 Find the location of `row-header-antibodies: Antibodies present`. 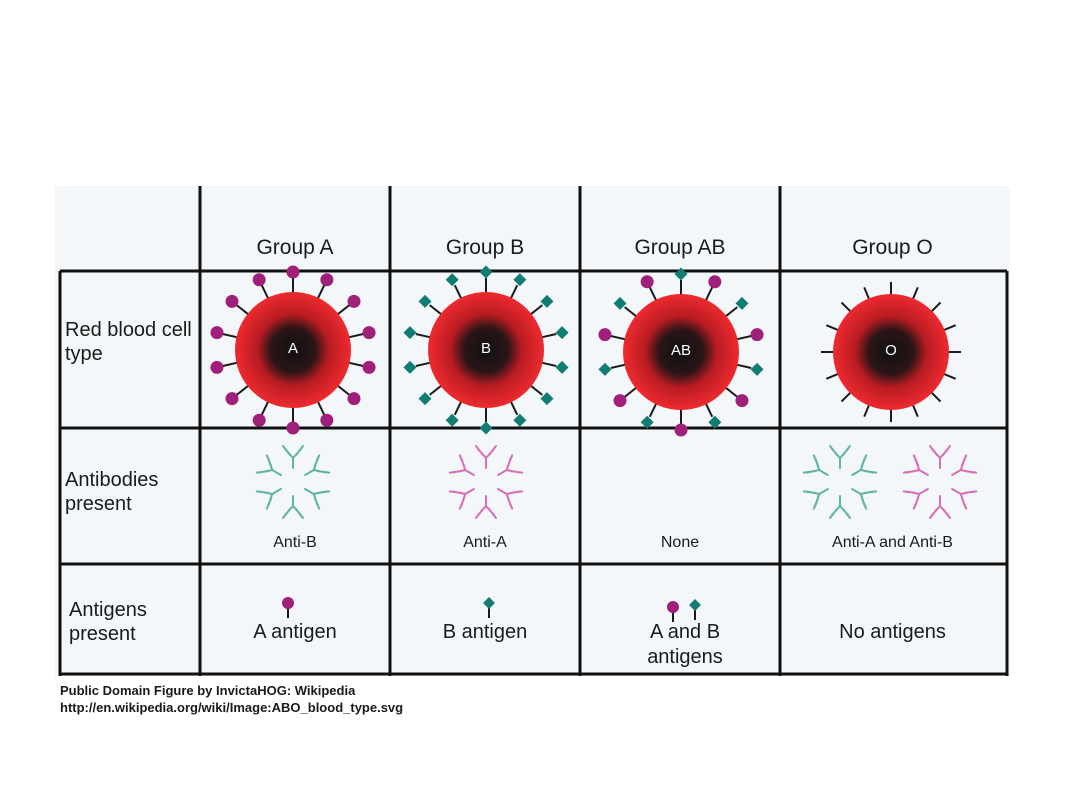

row-header-antibodies: Antibodies present is located at coordinates (112, 492).